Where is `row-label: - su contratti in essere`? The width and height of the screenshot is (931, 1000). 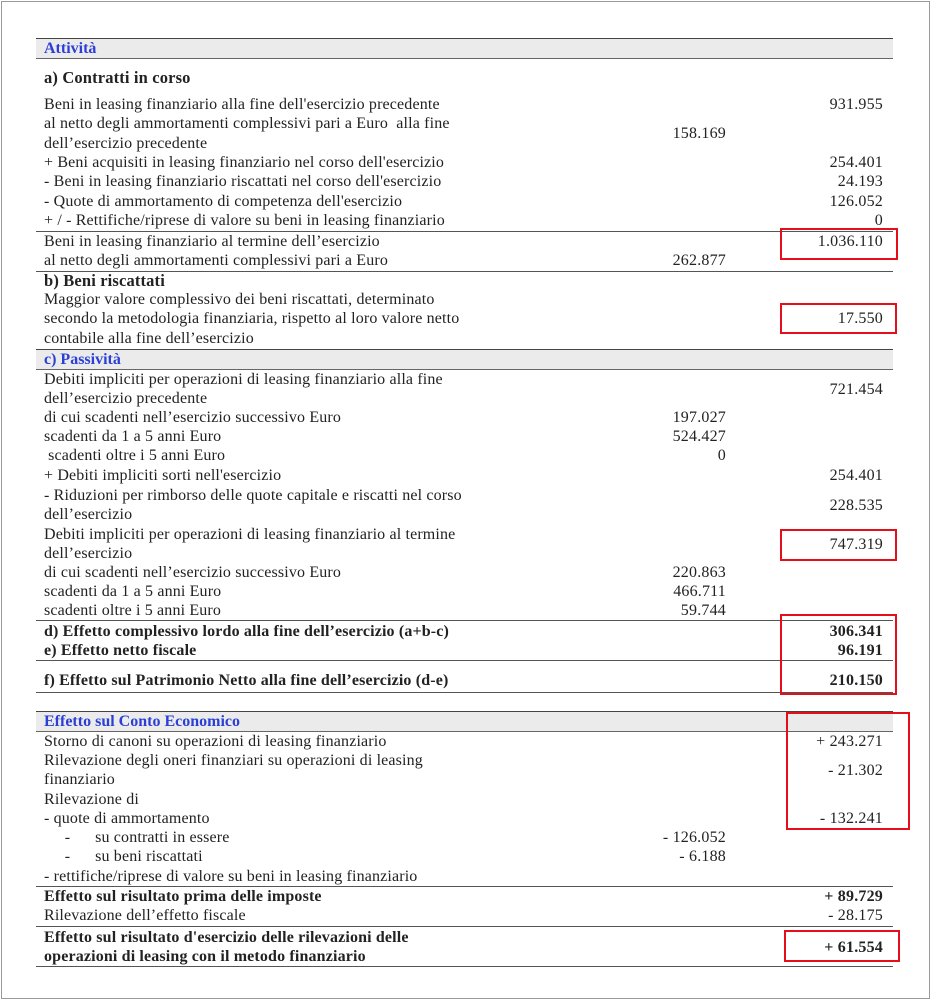
row-label: - su contratti in essere is located at coordinates (137, 837).